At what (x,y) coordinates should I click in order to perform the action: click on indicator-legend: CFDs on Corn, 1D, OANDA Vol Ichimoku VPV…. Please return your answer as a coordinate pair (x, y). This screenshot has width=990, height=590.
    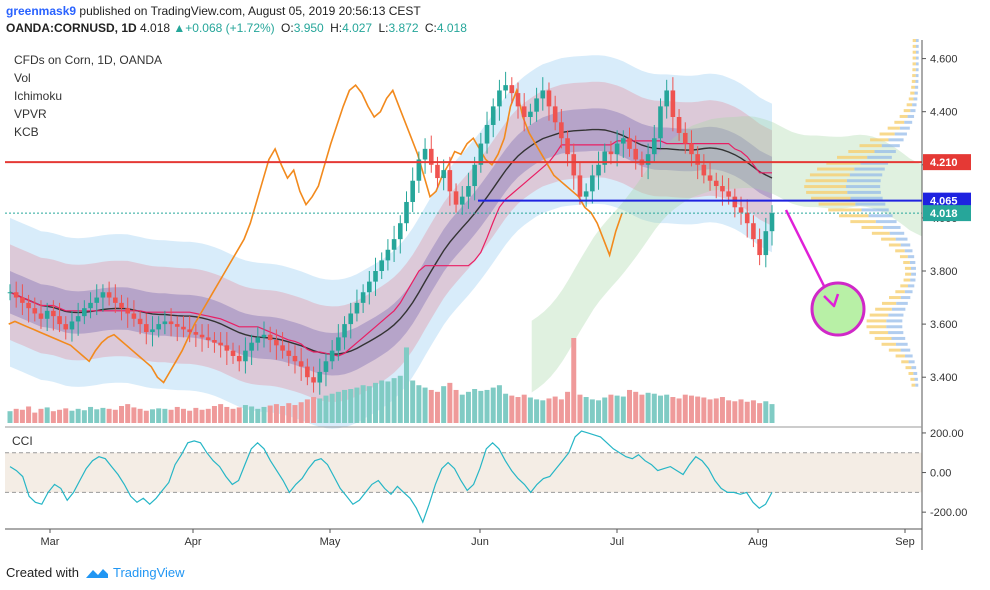
    Looking at the image, I should click on (87, 250).